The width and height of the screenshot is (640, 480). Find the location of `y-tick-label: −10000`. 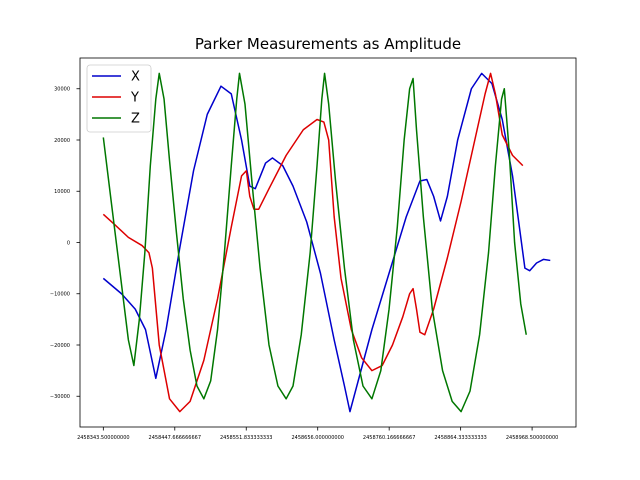

y-tick-label: −10000 is located at coordinates (60, 295).